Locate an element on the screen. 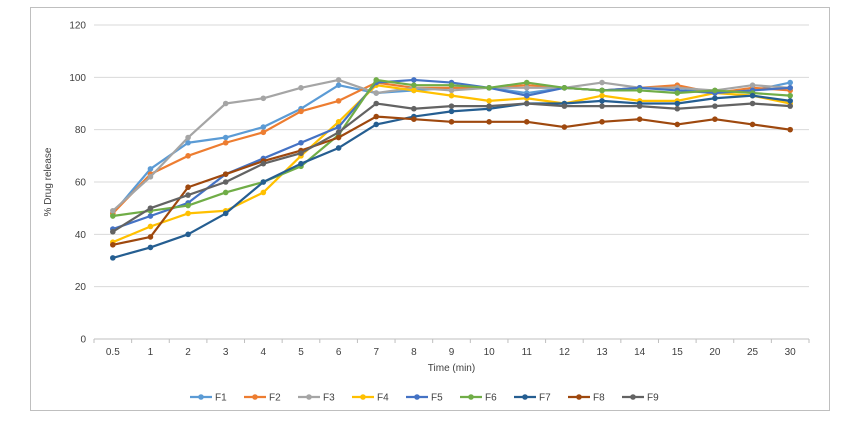 This screenshot has height=424, width=854. legend-item-f9: F9 is located at coordinates (640, 398).